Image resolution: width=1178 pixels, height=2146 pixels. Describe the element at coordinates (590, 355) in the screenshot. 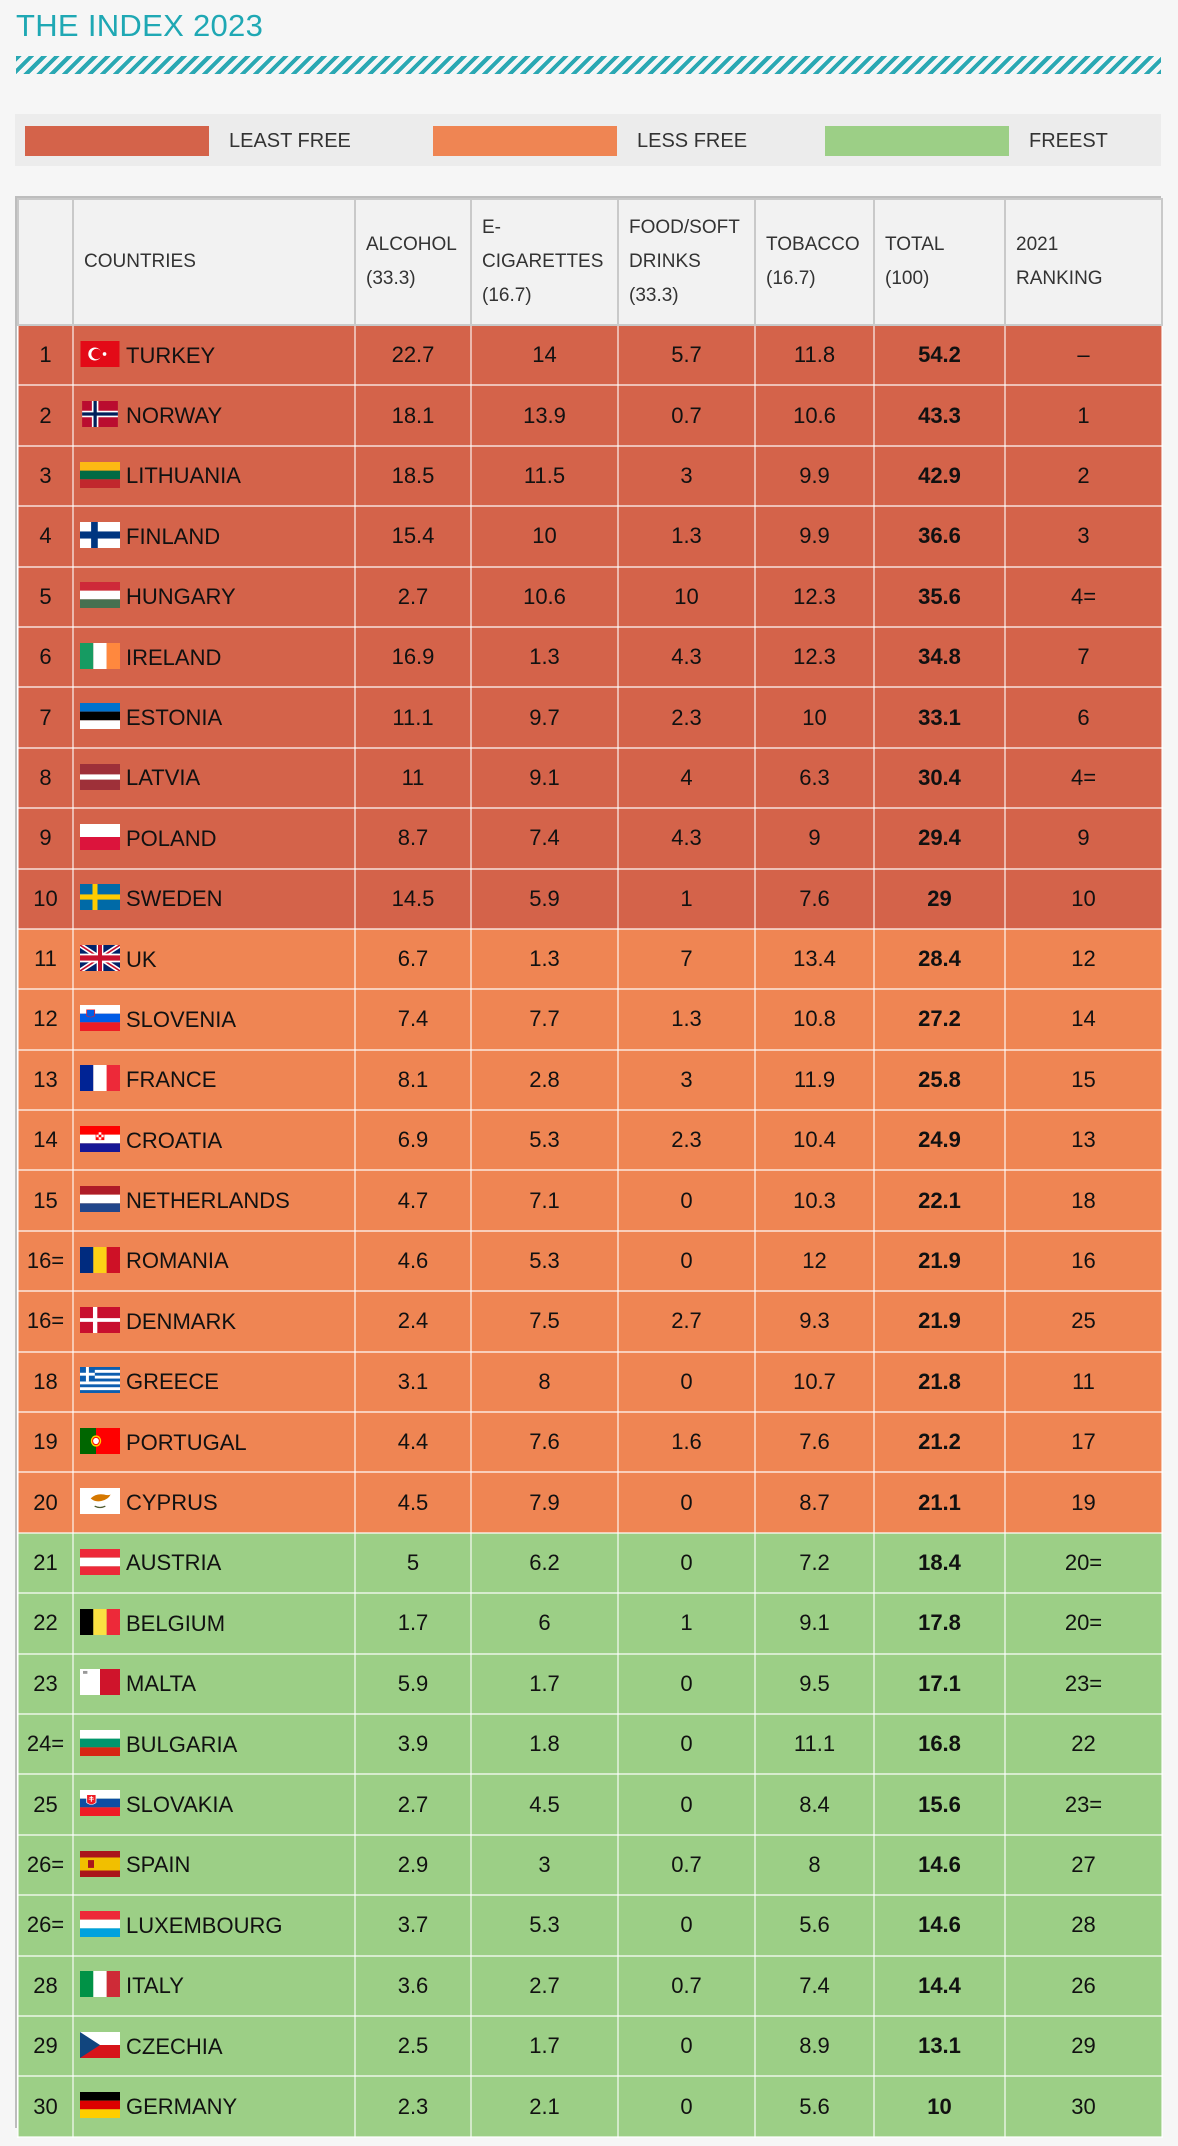

I see `table-row: 1 TURKEY 22.7 14 5.7 11.8 54.2–` at that location.